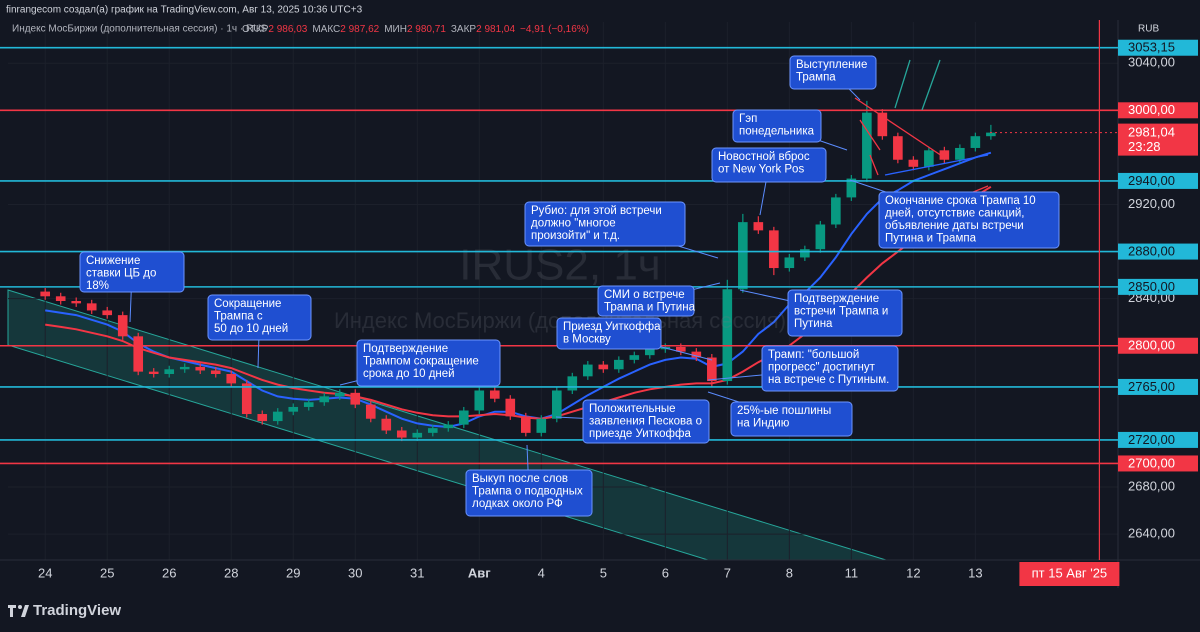 This screenshot has width=1200, height=632. I want to click on brand-logo, so click(18, 611).